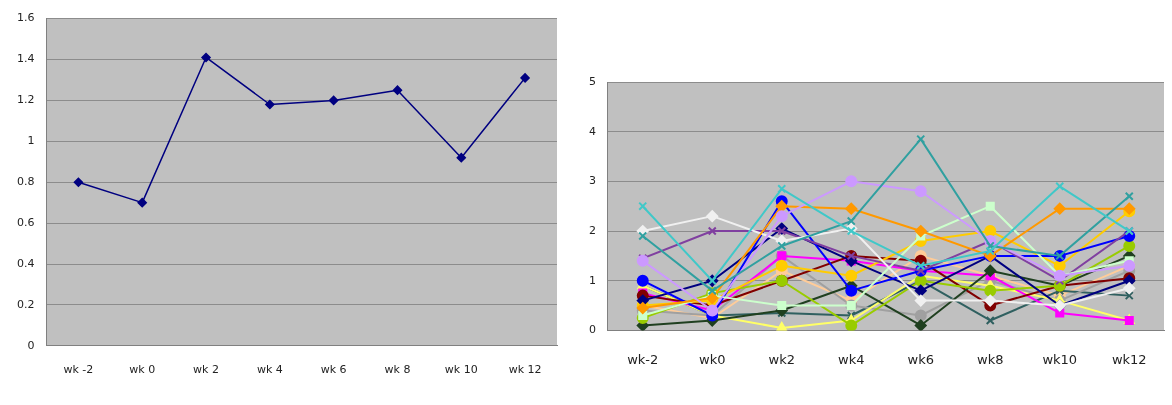 The width and height of the screenshot is (1172, 405). I want to click on y-tick-label: 0.2, so click(25, 304).